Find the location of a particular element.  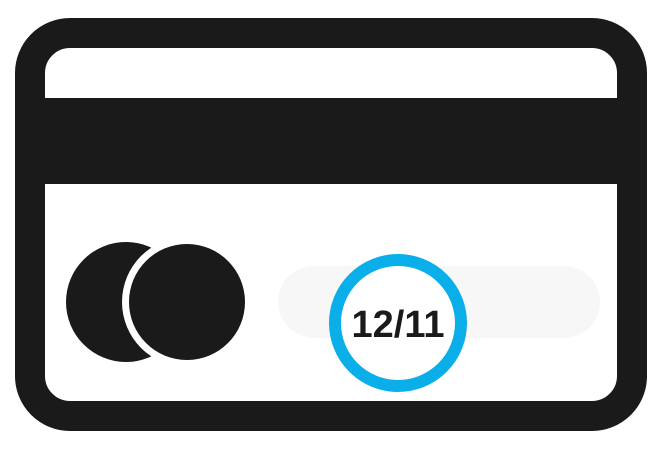

logo-circle-right is located at coordinates (187, 302).